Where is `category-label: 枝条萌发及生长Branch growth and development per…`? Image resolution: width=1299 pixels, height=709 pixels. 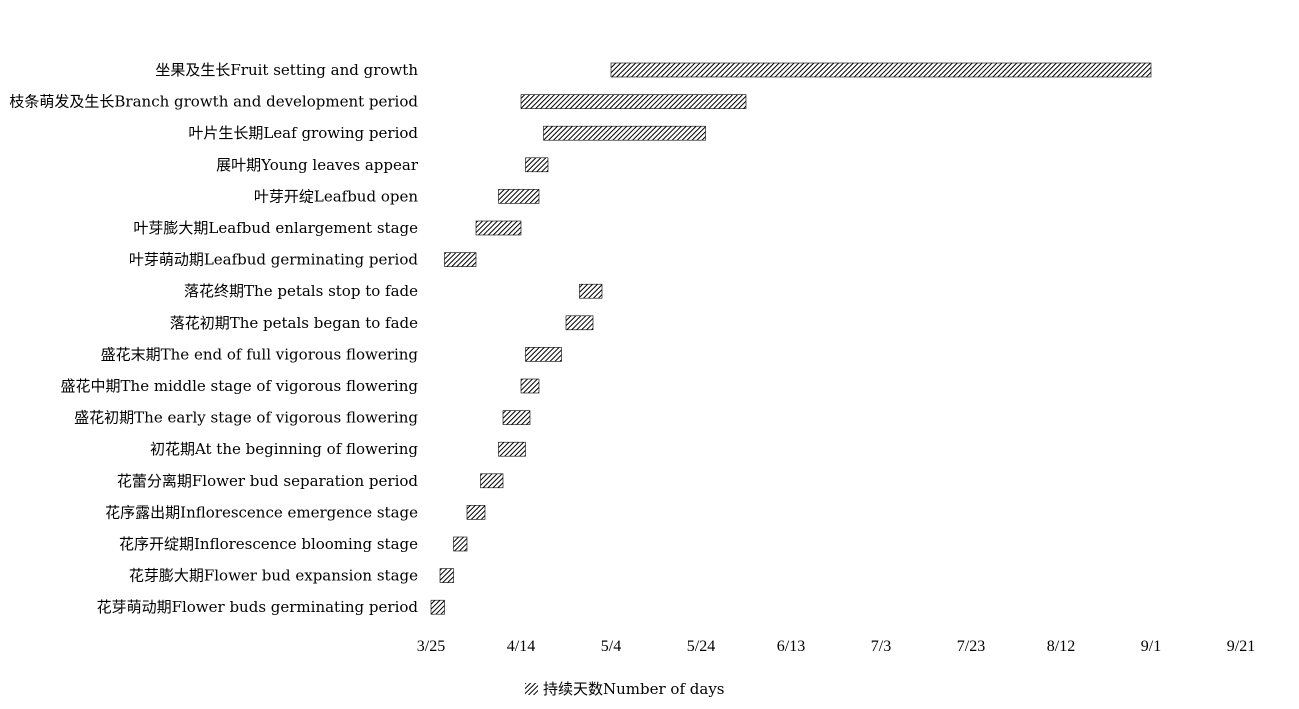
category-label: 枝条萌发及生长Branch growth and development per… is located at coordinates (213, 102).